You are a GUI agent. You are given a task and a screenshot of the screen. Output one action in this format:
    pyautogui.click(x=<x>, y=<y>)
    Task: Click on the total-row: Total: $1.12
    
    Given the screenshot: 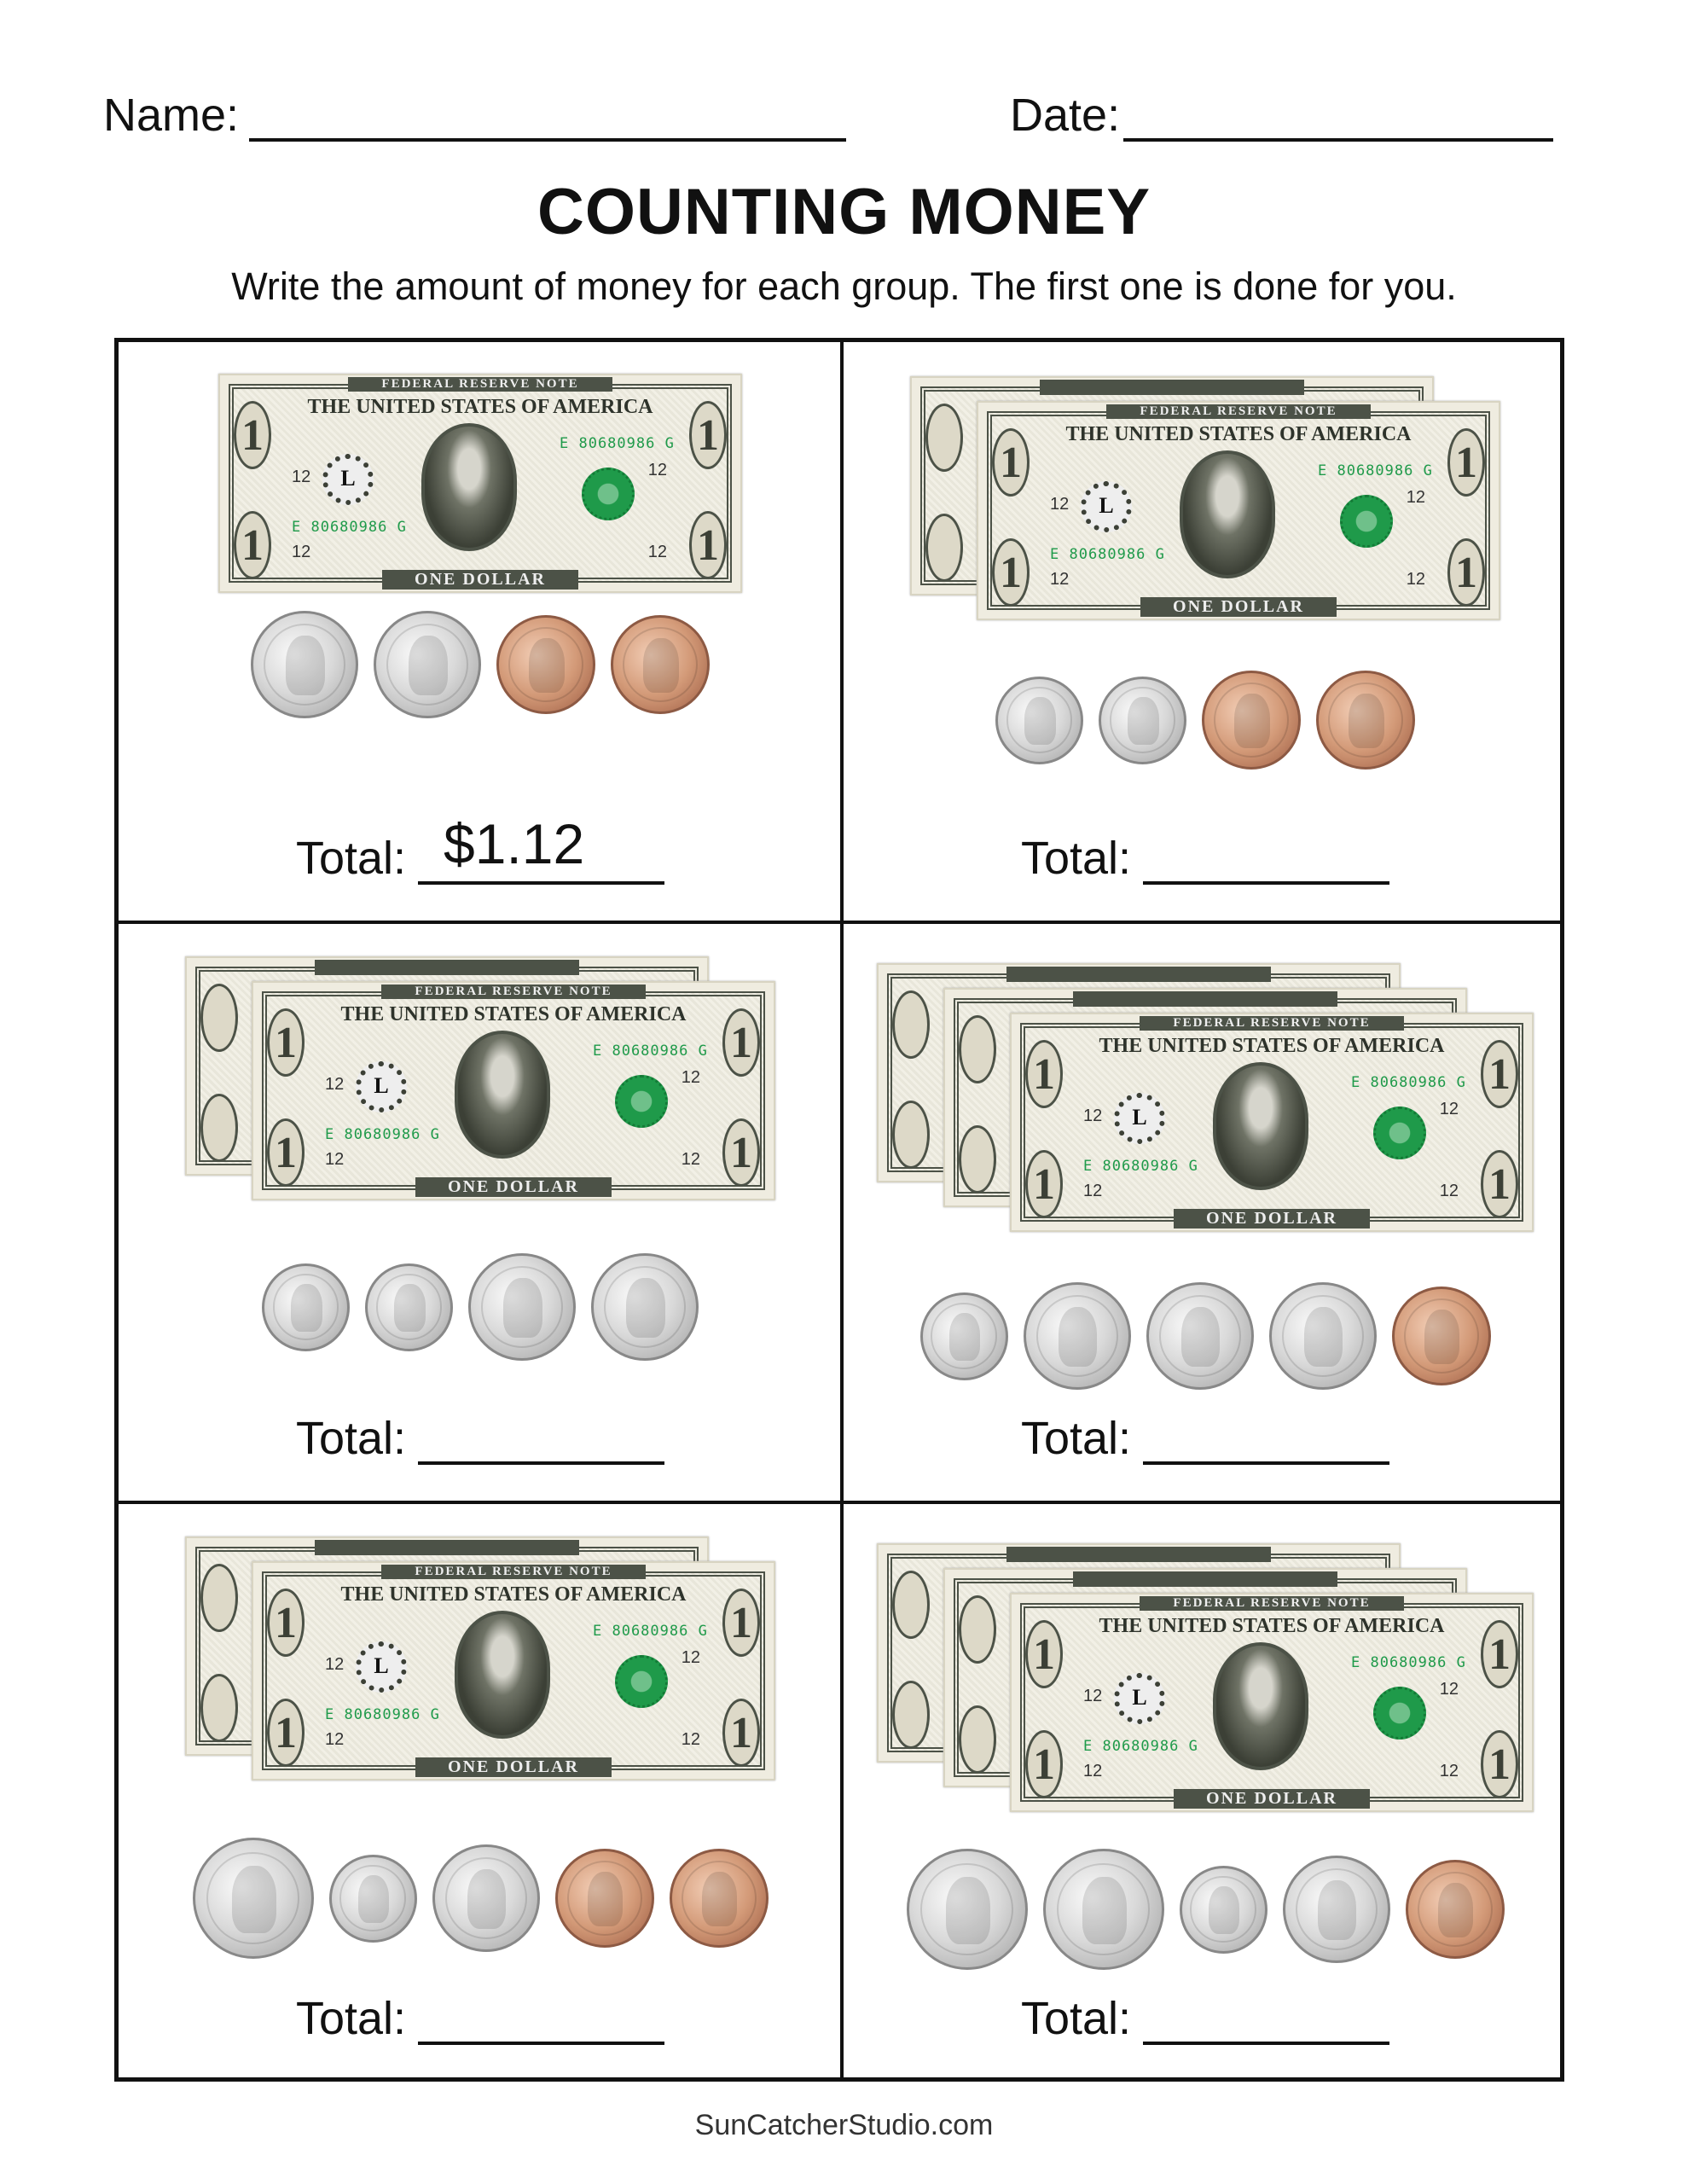 What is the action you would take?
    pyautogui.click(x=481, y=848)
    